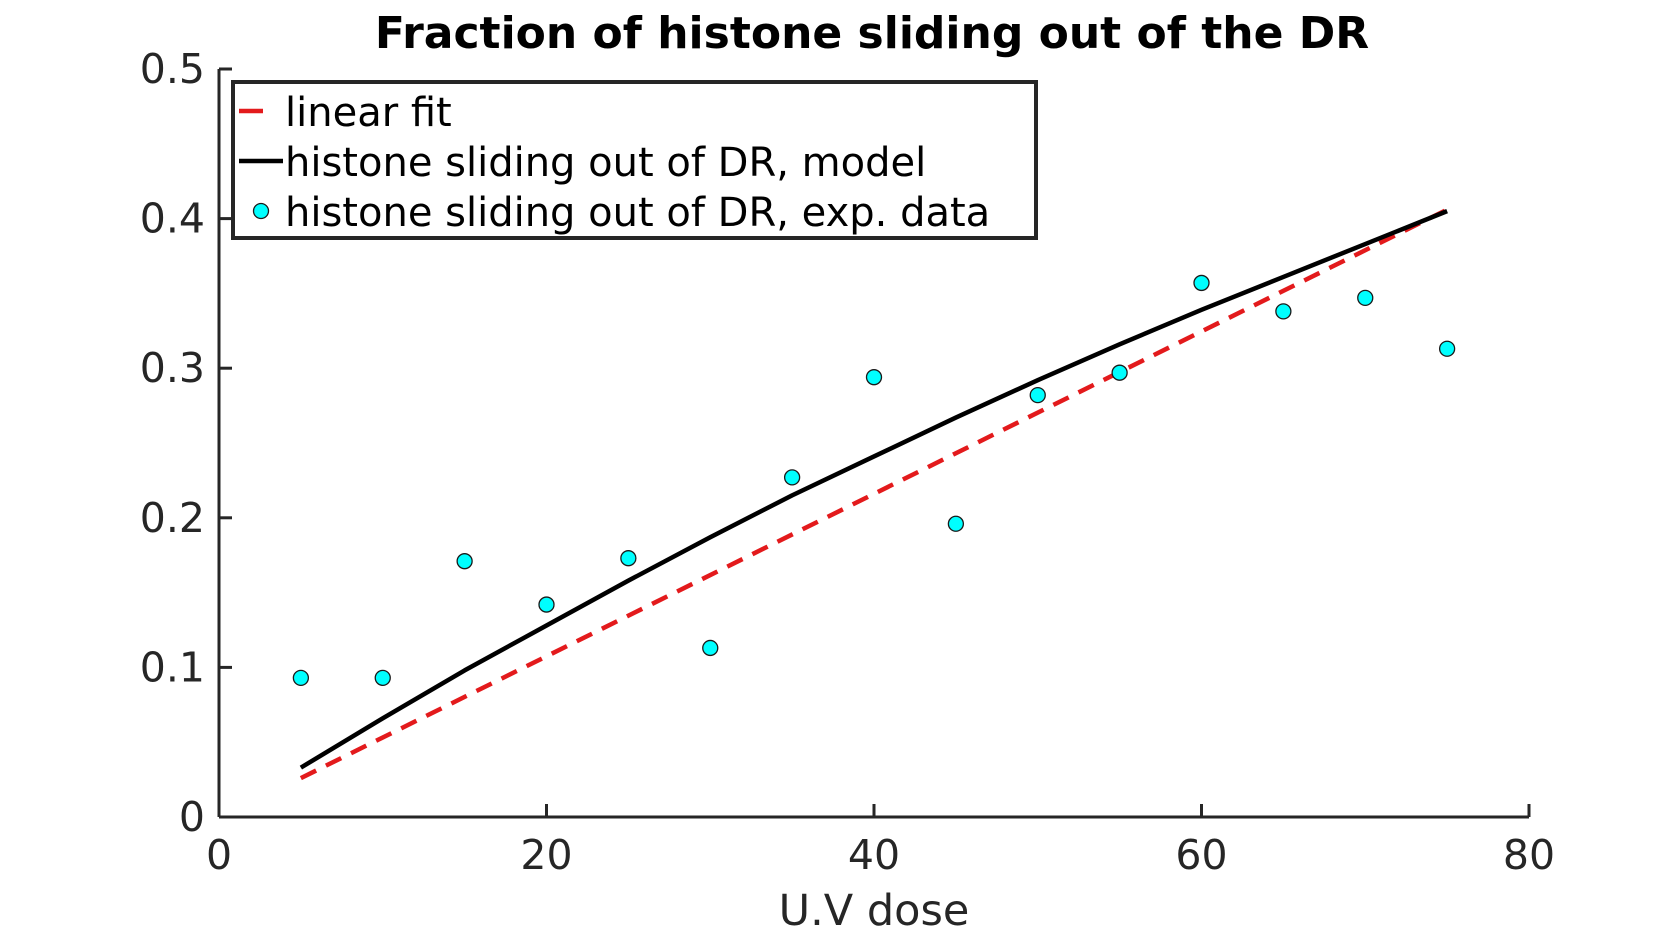 This screenshot has height=931, width=1680. I want to click on y-tick-label: 0.2, so click(172, 518).